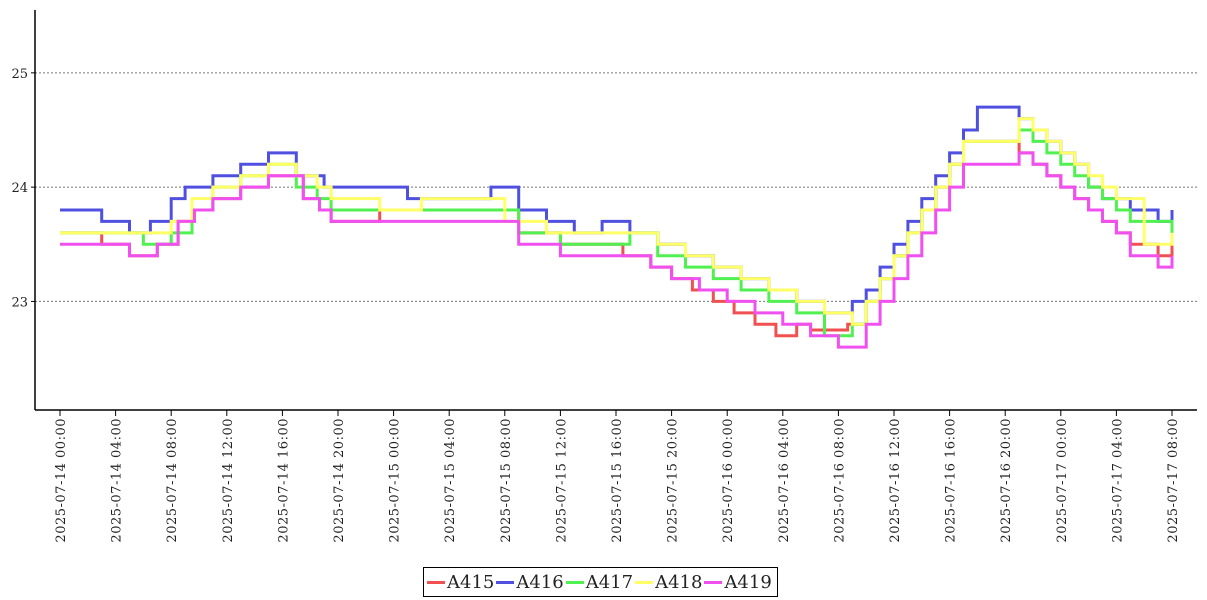 The image size is (1207, 600). What do you see at coordinates (895, 480) in the screenshot?
I see `x-tick-label: 2025-07-16 12:00` at bounding box center [895, 480].